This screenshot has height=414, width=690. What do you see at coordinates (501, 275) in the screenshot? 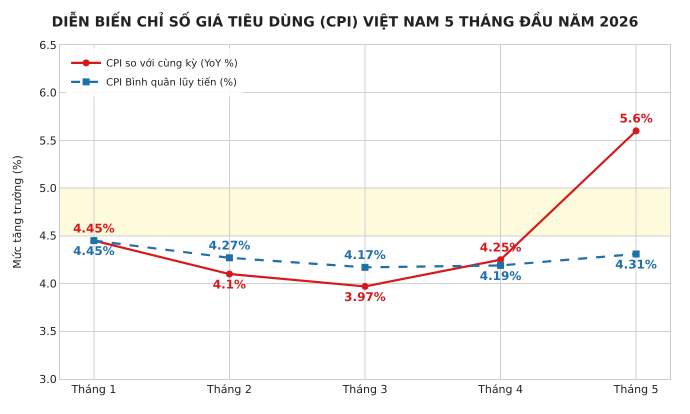
I see `data-label: 4.19%` at bounding box center [501, 275].